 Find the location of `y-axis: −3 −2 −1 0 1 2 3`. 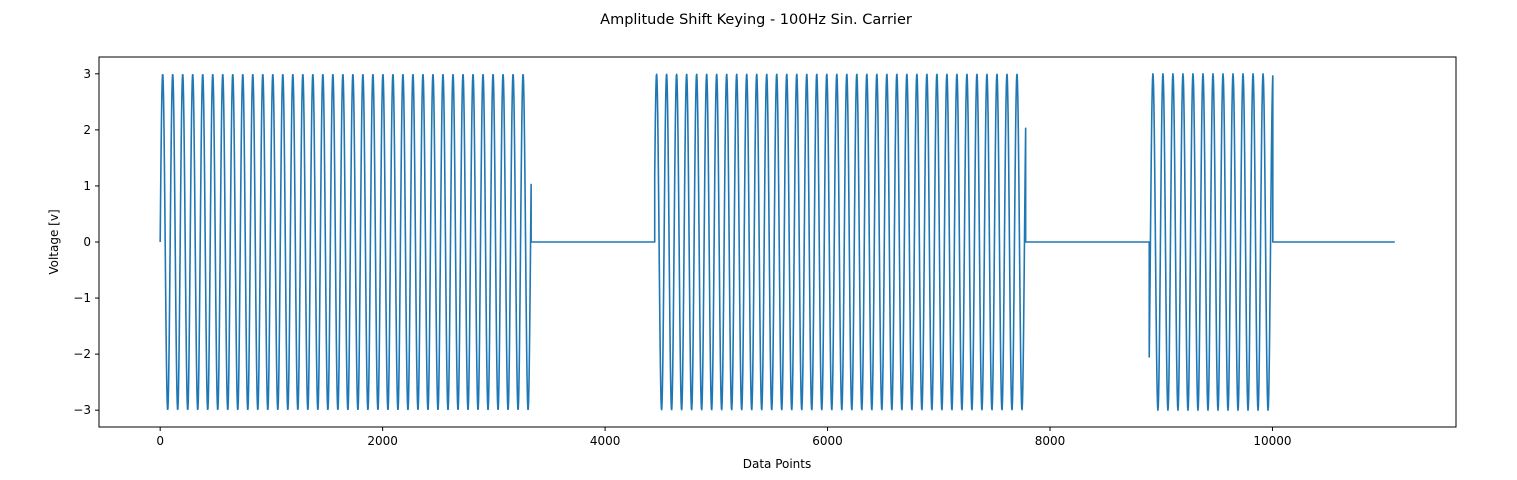

y-axis: −3 −2 −1 0 1 2 3 is located at coordinates (86, 242).